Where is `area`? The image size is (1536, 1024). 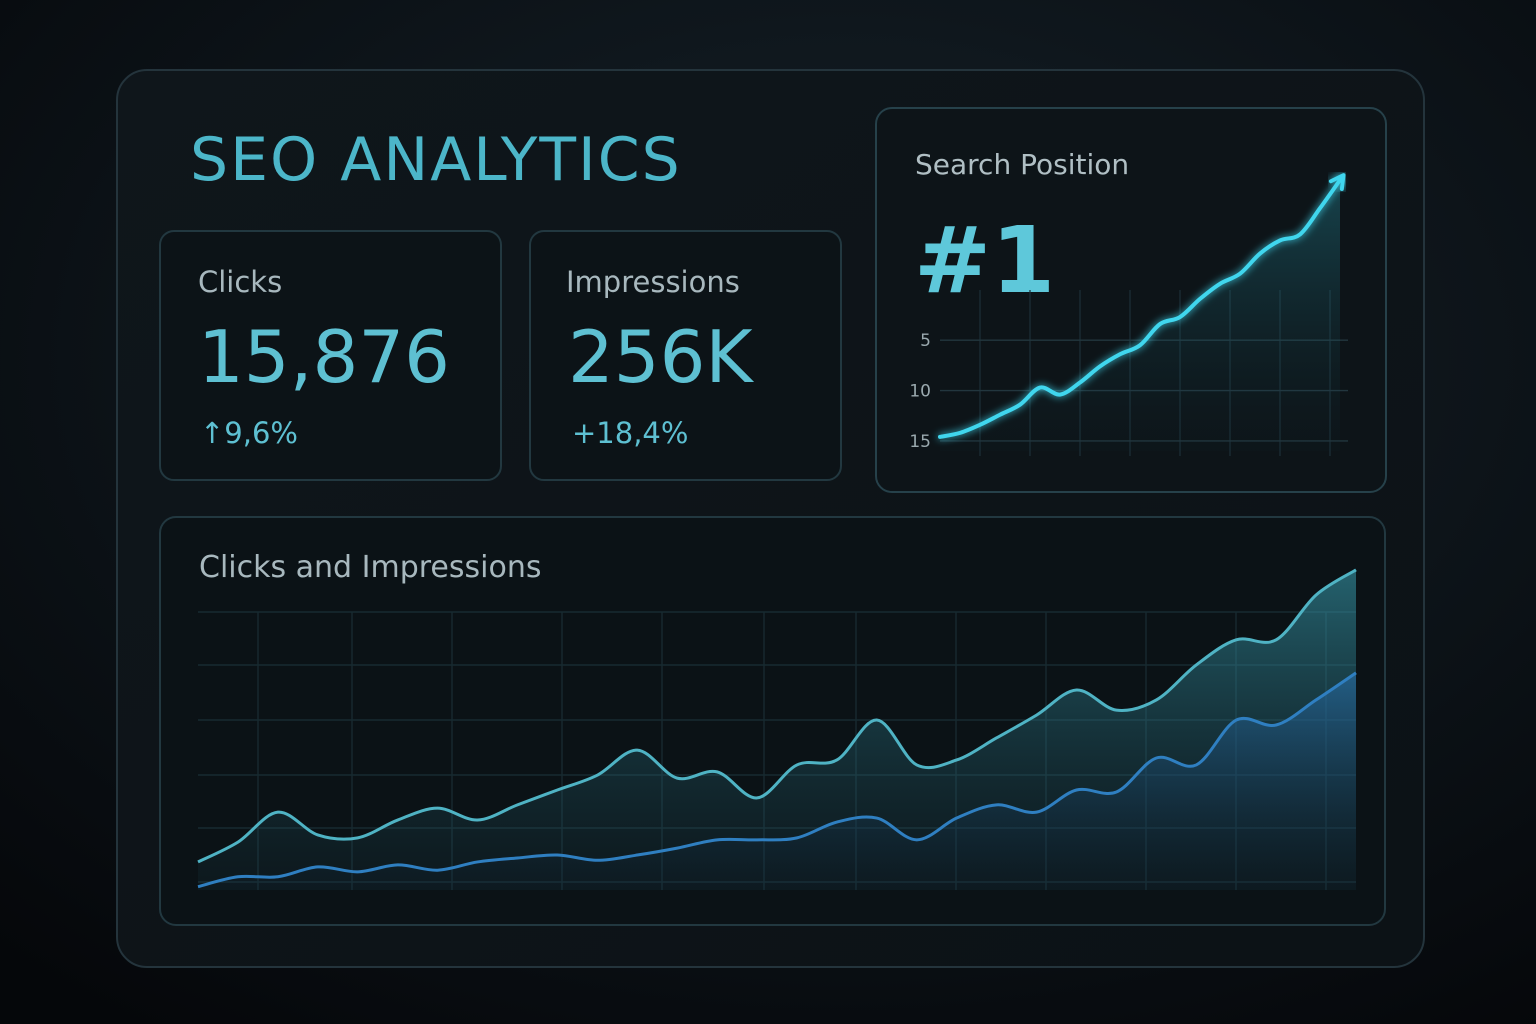 area is located at coordinates (1140, 316).